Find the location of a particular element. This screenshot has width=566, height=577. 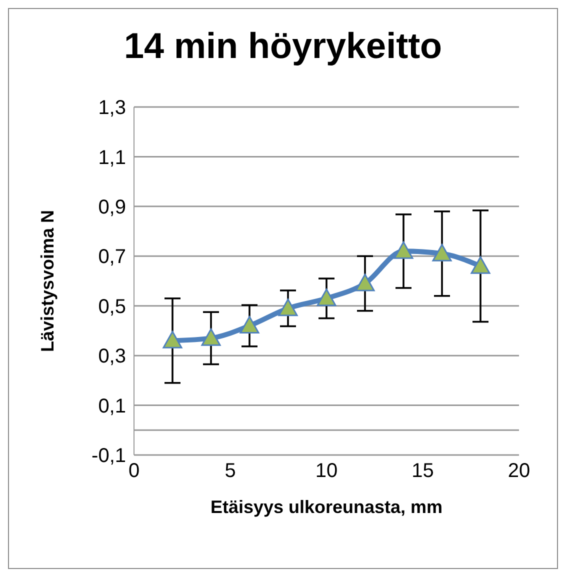

x-tick-label: 5 is located at coordinates (230, 471).